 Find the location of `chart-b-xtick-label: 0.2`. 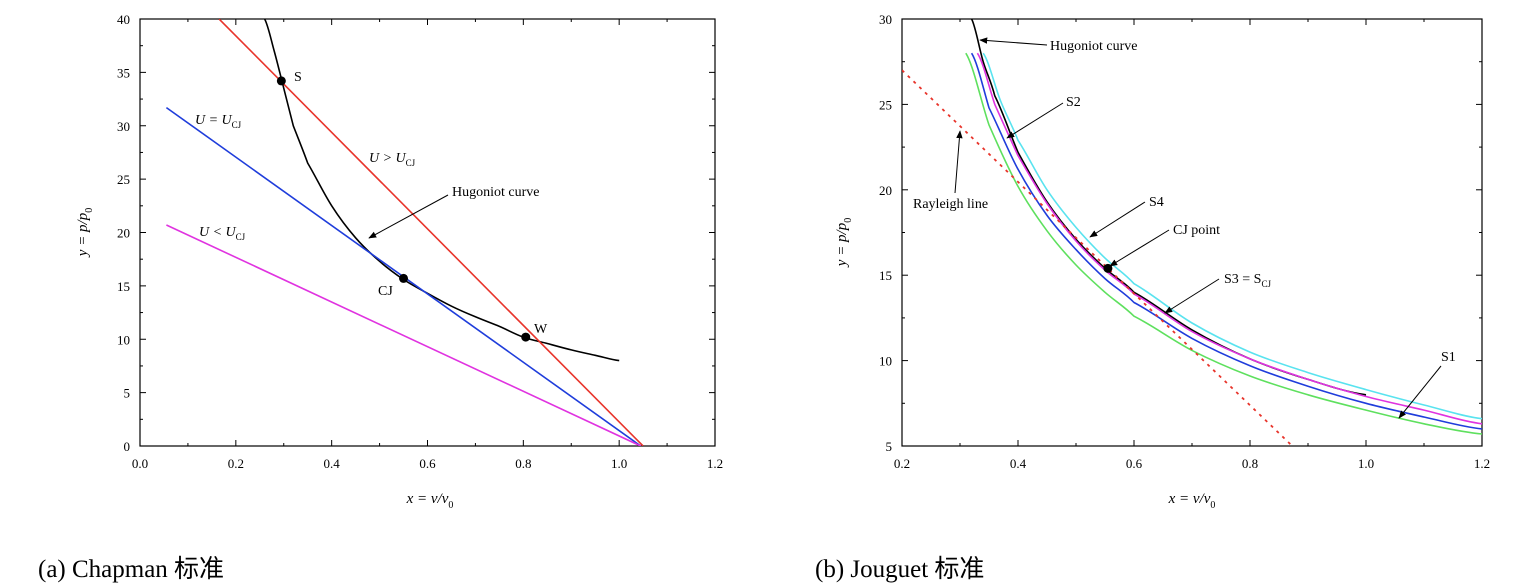

chart-b-xtick-label: 0.2 is located at coordinates (902, 463).